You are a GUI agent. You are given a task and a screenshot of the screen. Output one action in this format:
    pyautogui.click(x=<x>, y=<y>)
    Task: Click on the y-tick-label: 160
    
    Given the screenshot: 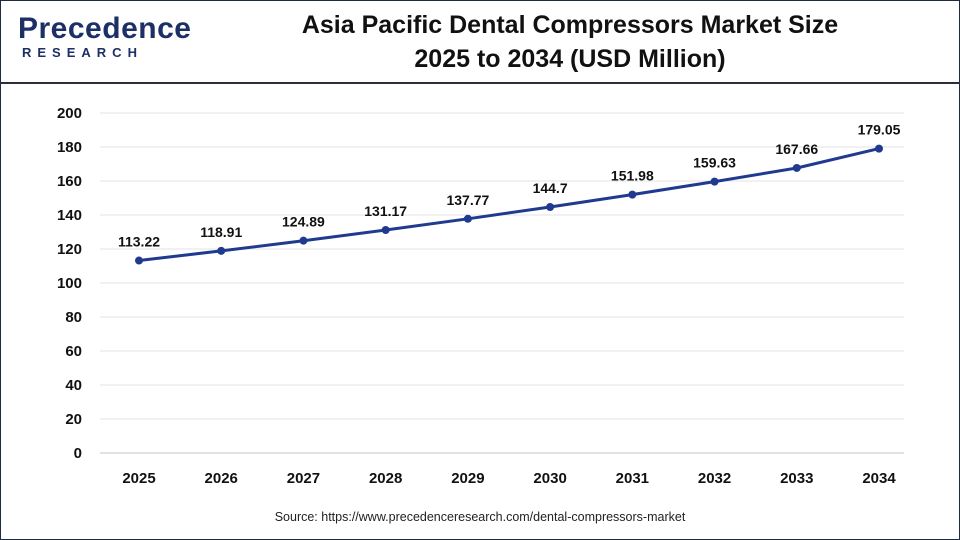 What is the action you would take?
    pyautogui.click(x=69, y=181)
    